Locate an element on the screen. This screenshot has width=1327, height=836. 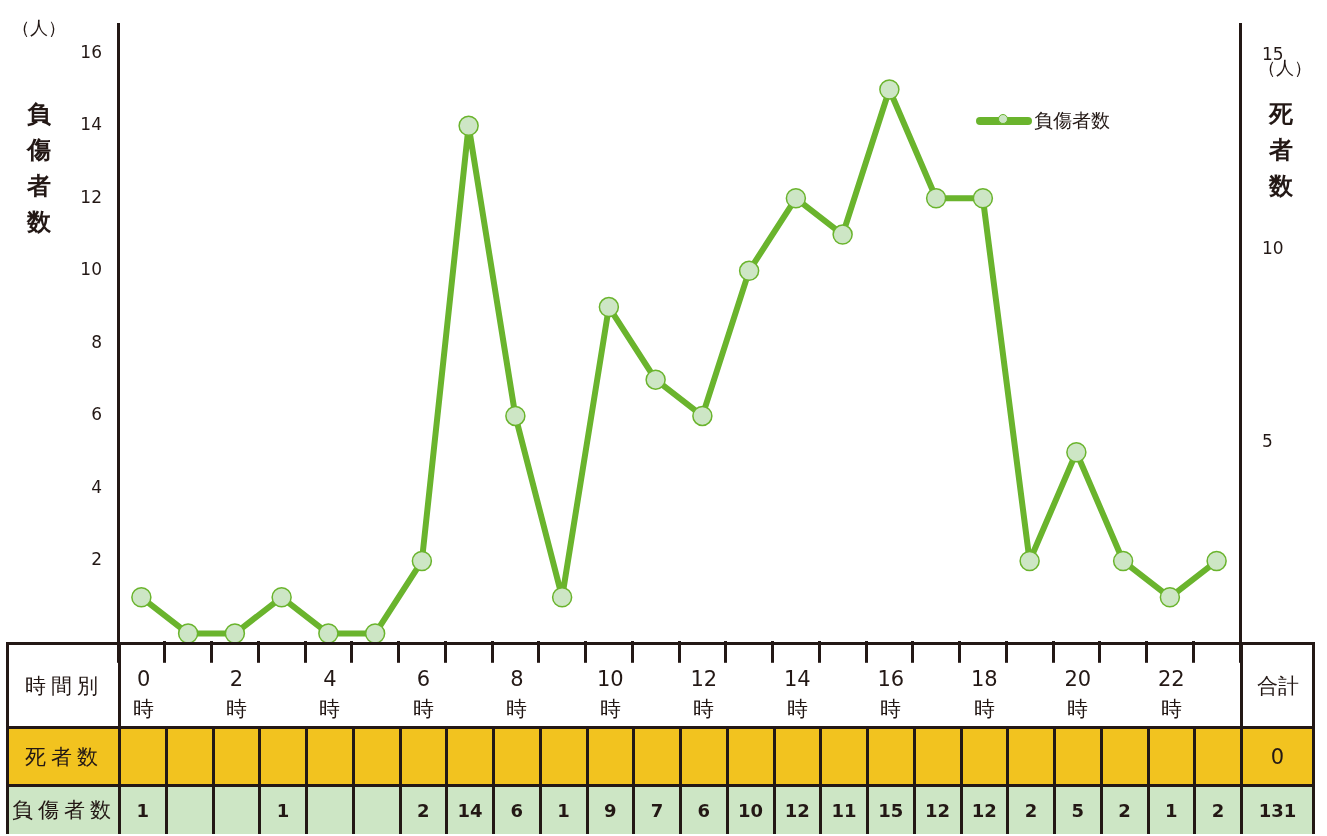
y-tick-label: 12 is located at coordinates (91, 196).